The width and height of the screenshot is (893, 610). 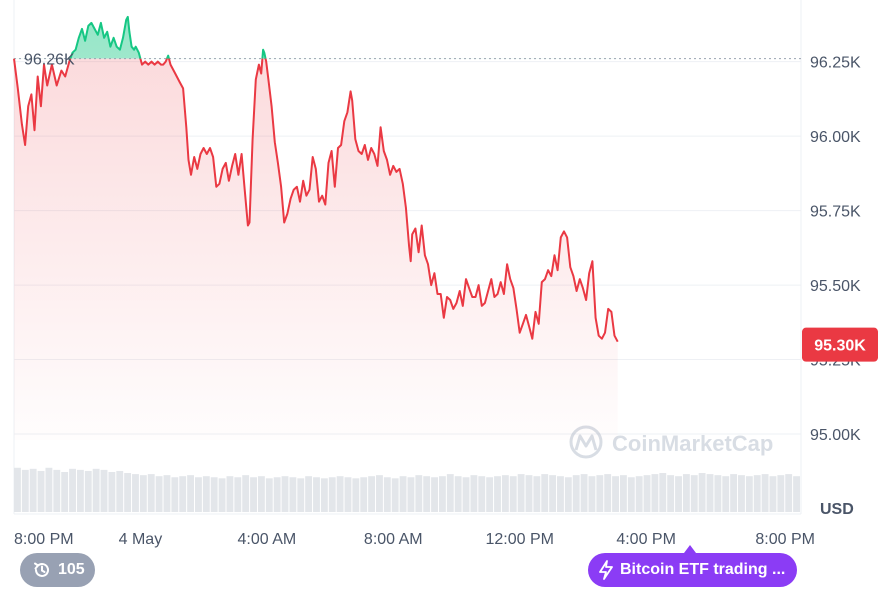 I want to click on price-area-up, so click(x=316, y=37).